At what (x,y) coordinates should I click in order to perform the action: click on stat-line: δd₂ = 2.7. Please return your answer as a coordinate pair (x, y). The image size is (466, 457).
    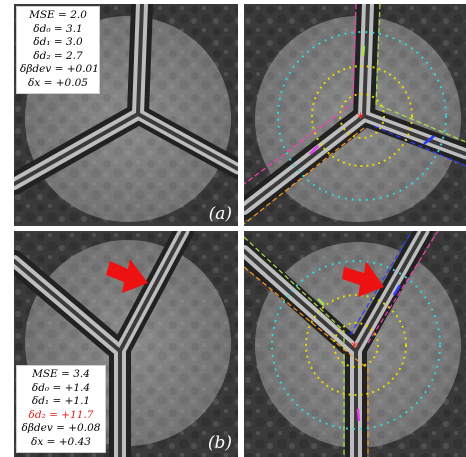
    Looking at the image, I should click on (58, 55).